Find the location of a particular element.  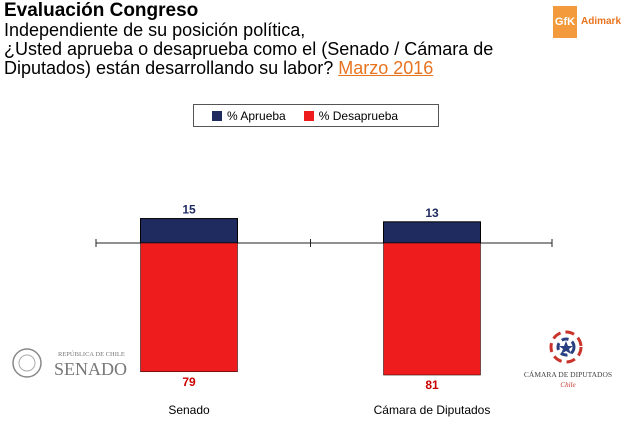

adimark-label: Adimark is located at coordinates (601, 21).